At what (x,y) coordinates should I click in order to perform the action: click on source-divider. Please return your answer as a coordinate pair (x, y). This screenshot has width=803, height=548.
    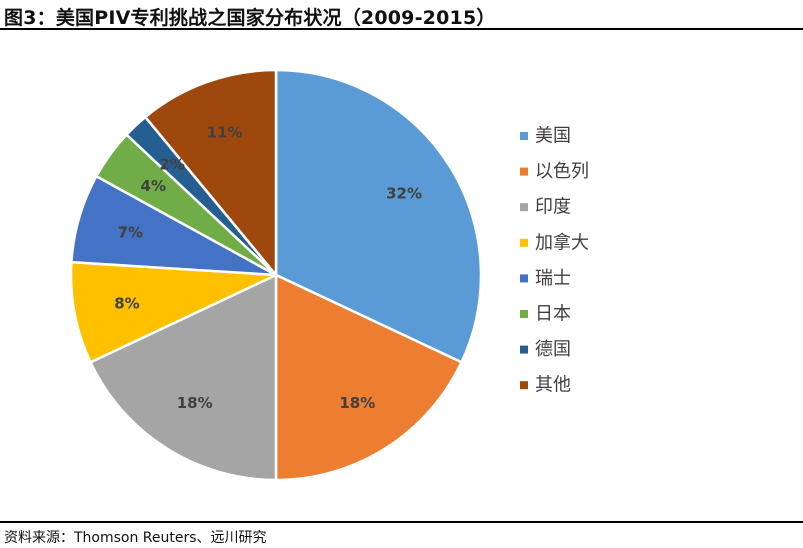
    Looking at the image, I should click on (401, 522).